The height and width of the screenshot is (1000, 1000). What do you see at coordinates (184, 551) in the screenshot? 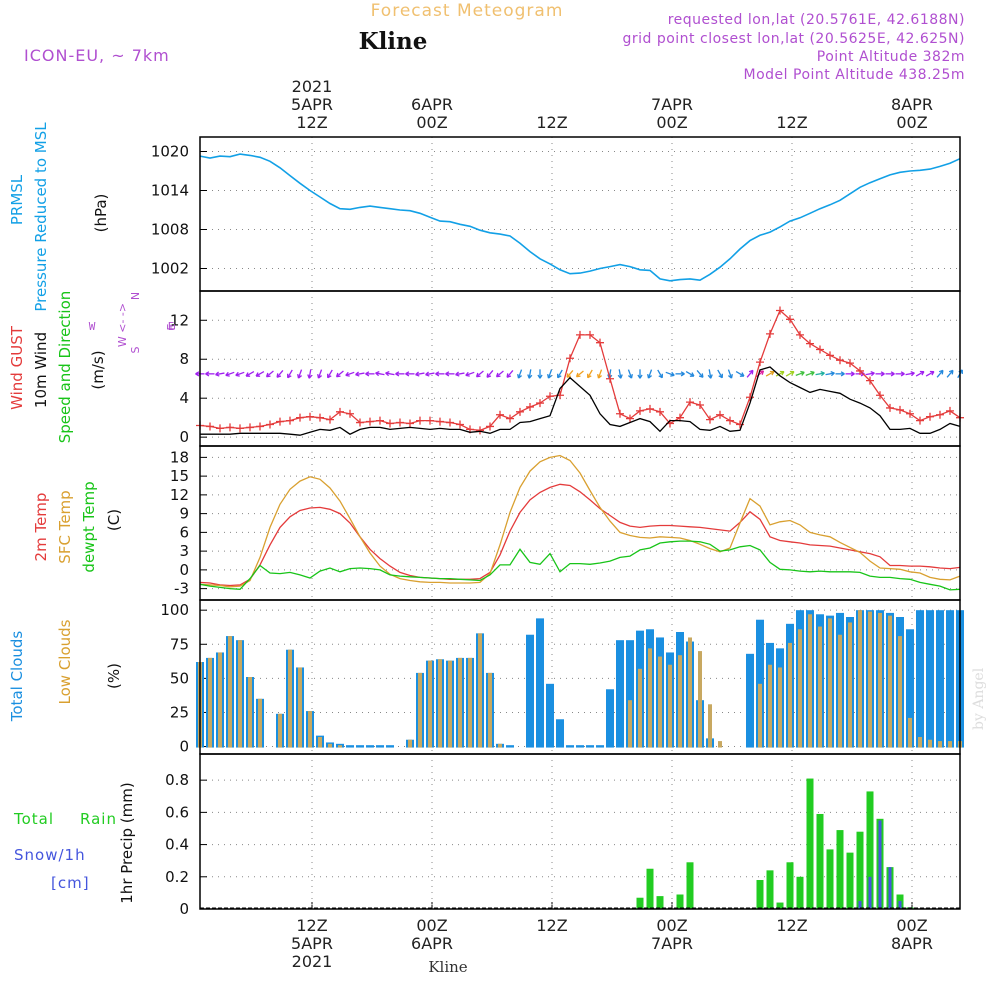
I see `y-tick-label: 3` at bounding box center [184, 551].